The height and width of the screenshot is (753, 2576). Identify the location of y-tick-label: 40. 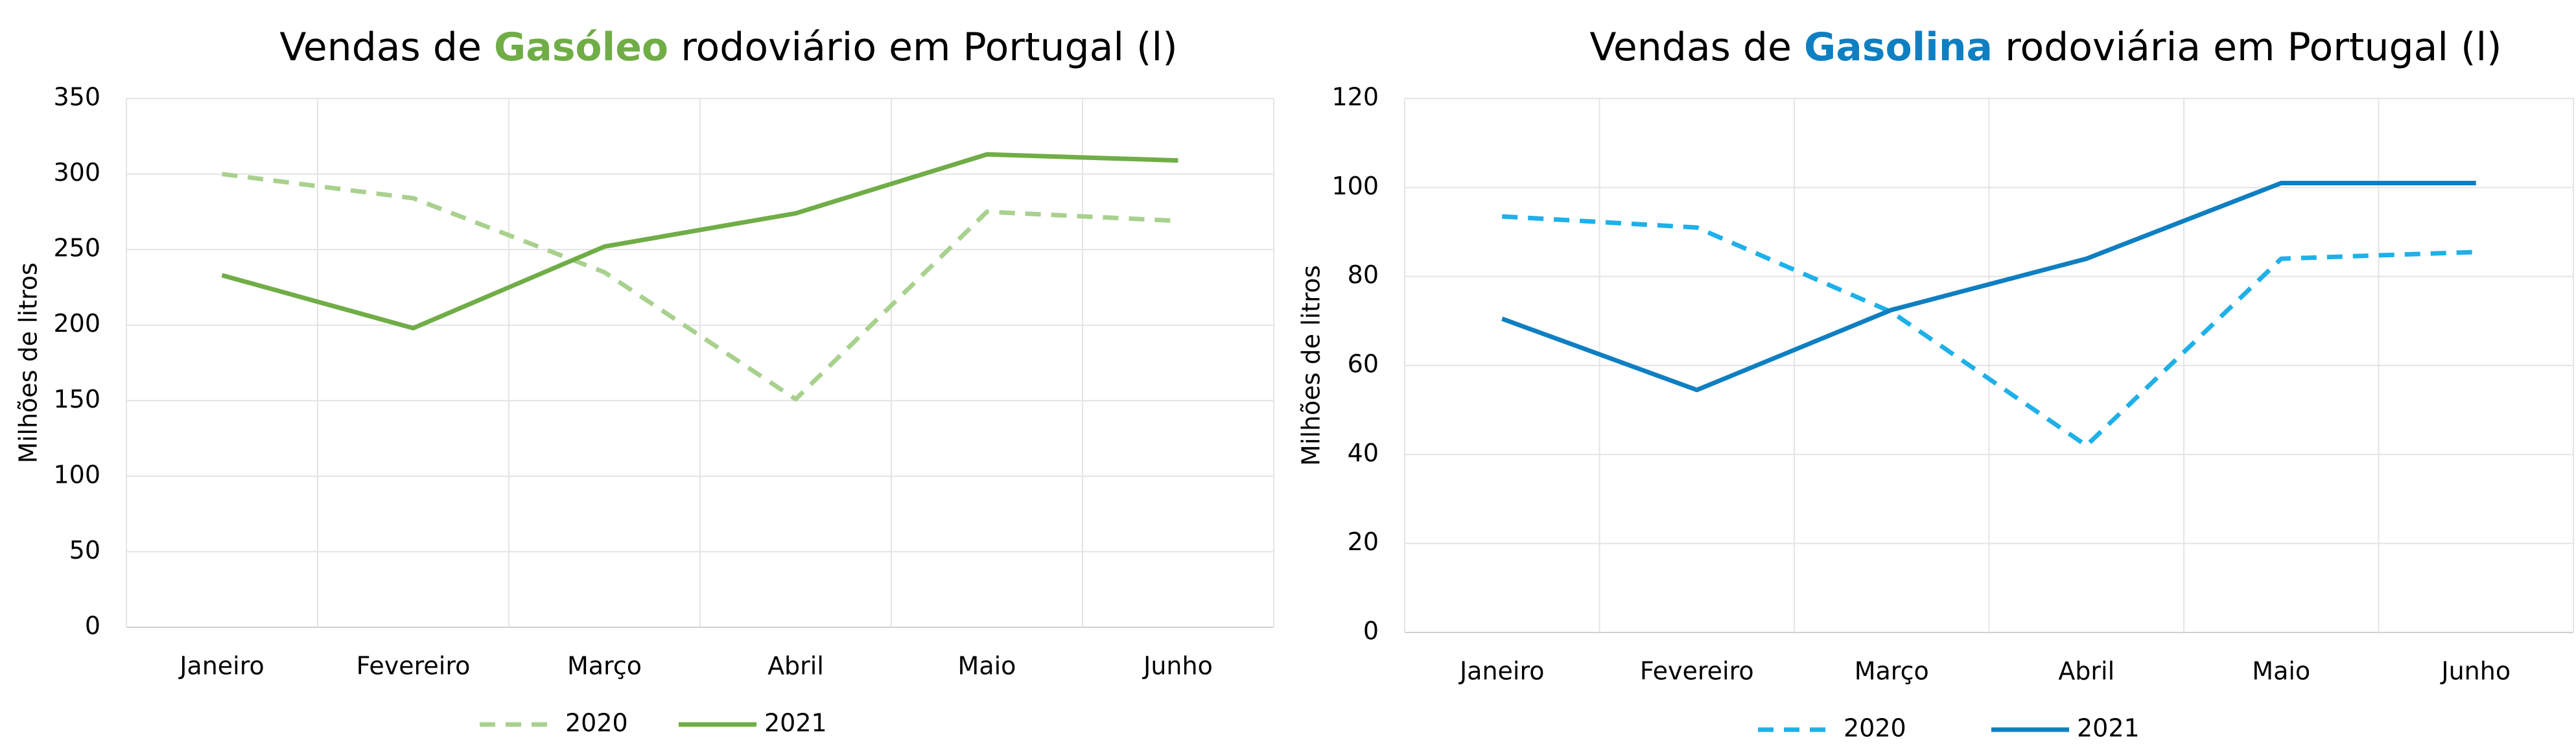
(1363, 453).